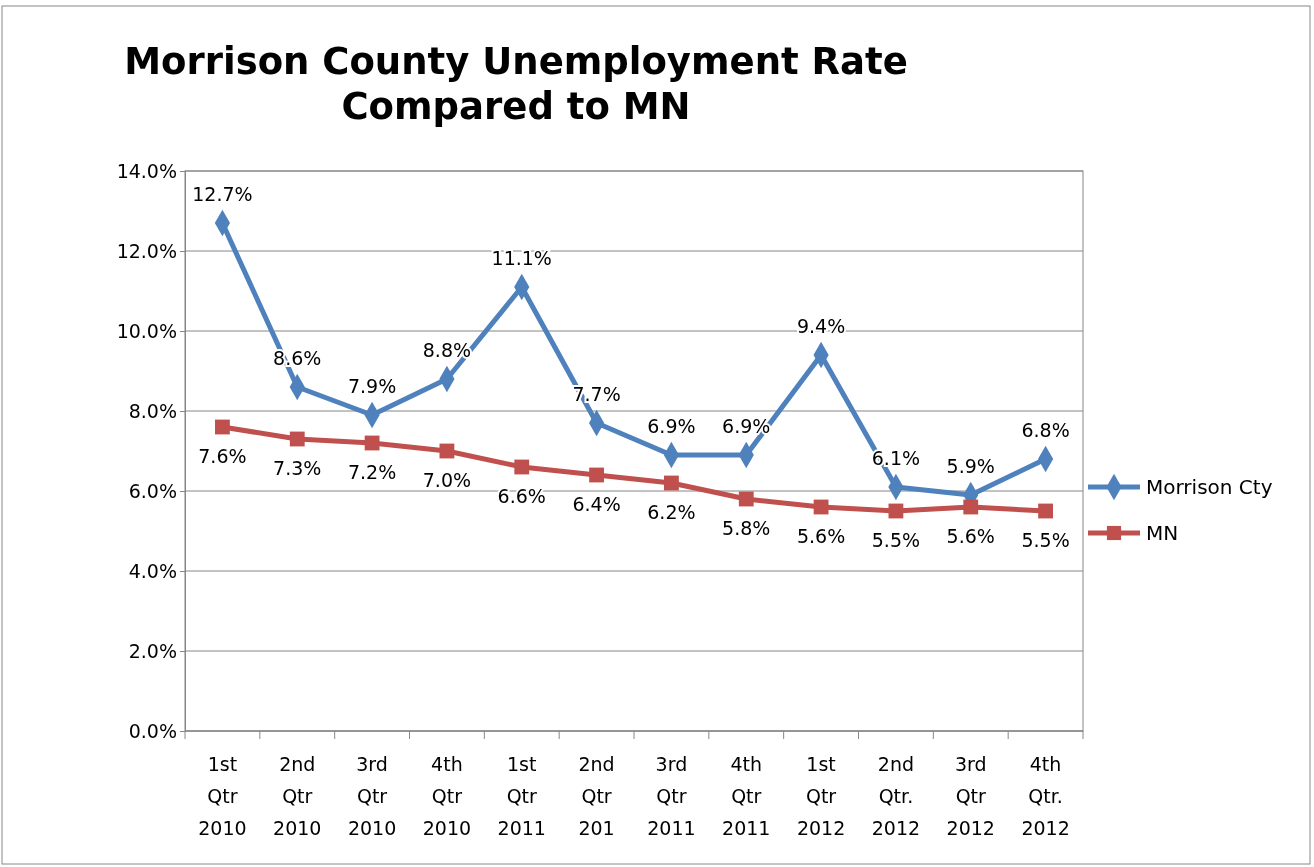  I want to click on data-label: 9.4%, so click(821, 326).